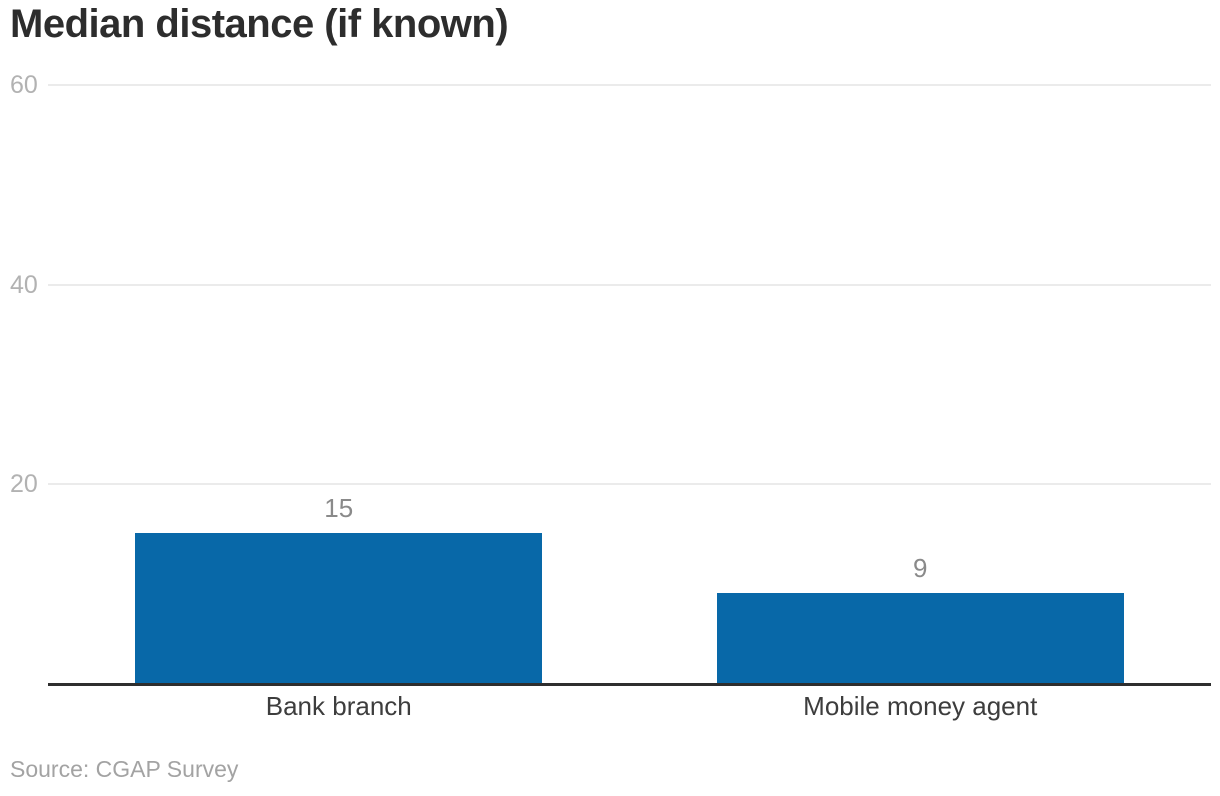 This screenshot has height=796, width=1220. I want to click on category-label: Bank branch, so click(338, 706).